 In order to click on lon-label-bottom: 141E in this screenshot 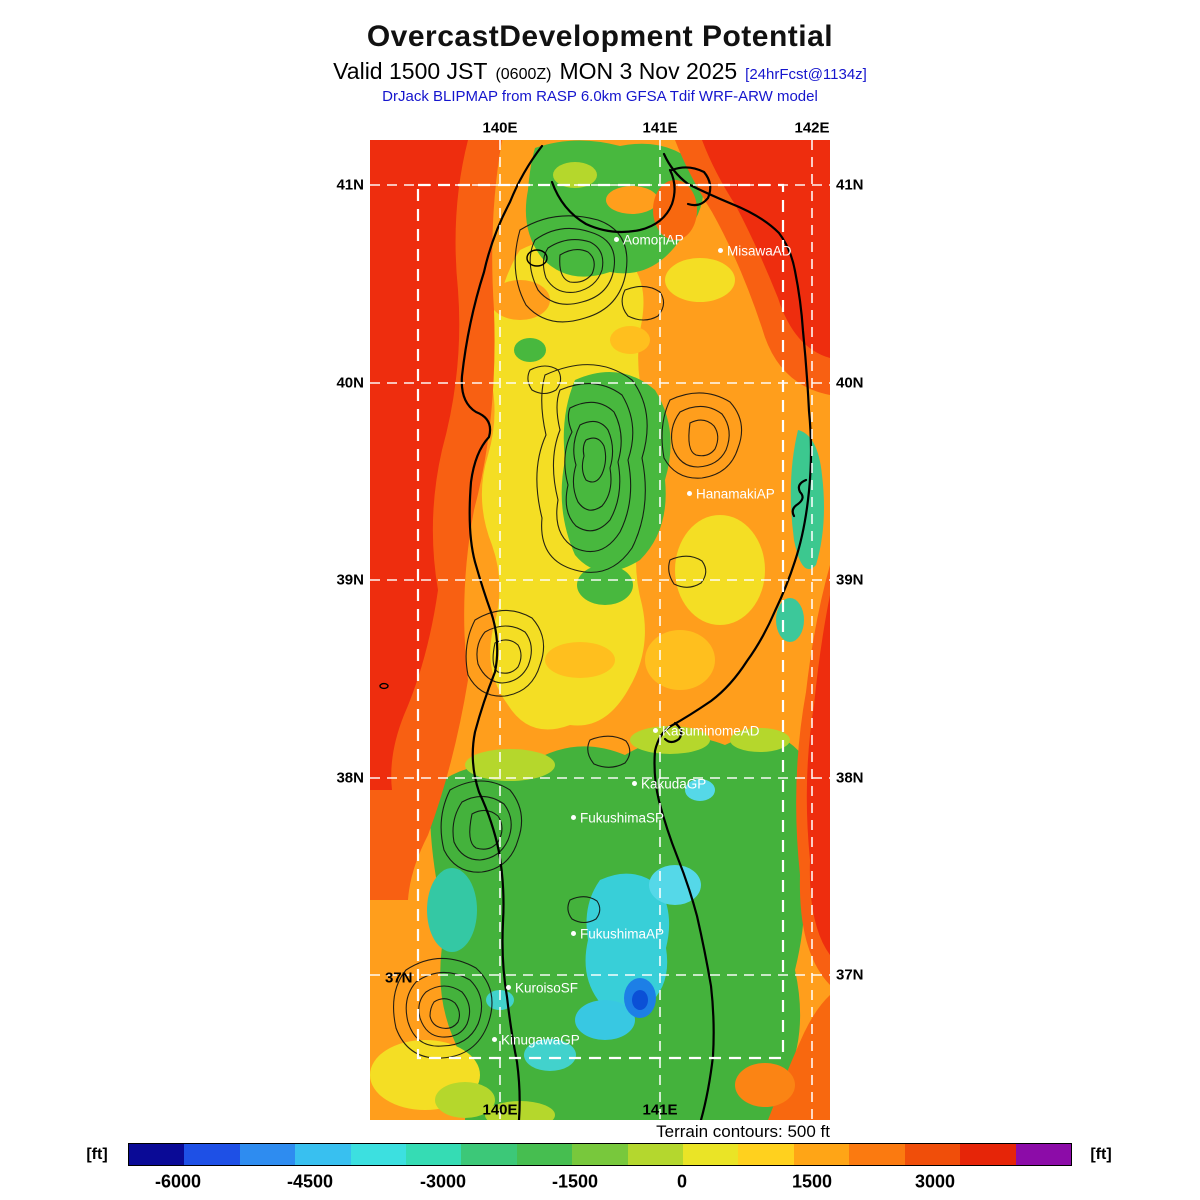, I will do `click(660, 1110)`.